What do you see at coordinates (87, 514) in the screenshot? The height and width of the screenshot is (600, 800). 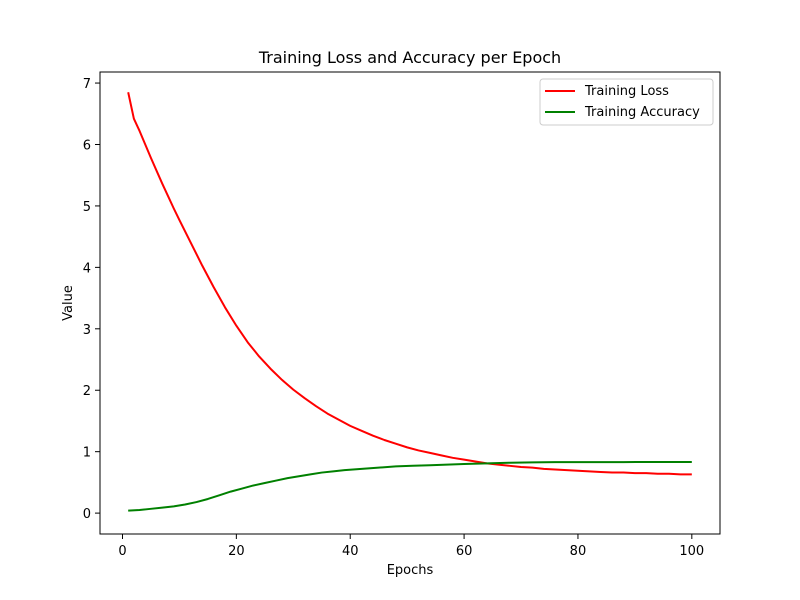 I see `y-tick-label: 0` at bounding box center [87, 514].